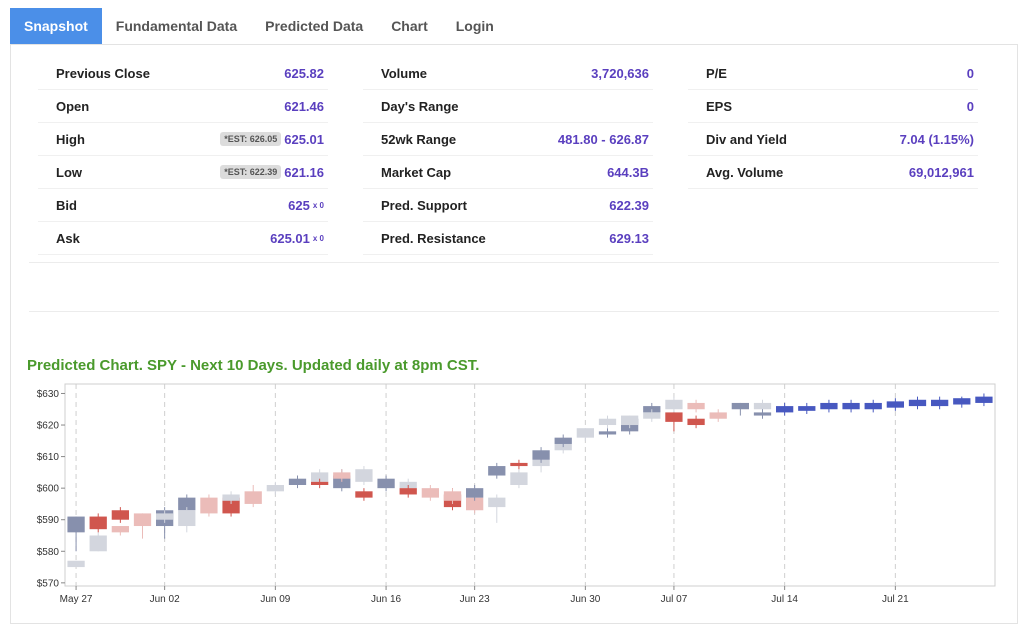 Image resolution: width=1024 pixels, height=624 pixels. I want to click on stat-label: Volume, so click(404, 73).